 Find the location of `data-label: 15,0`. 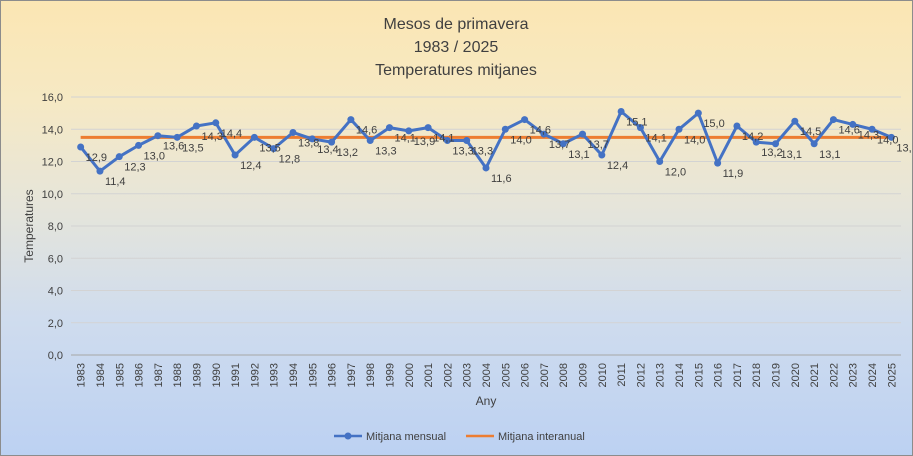

data-label: 15,0 is located at coordinates (713, 124).